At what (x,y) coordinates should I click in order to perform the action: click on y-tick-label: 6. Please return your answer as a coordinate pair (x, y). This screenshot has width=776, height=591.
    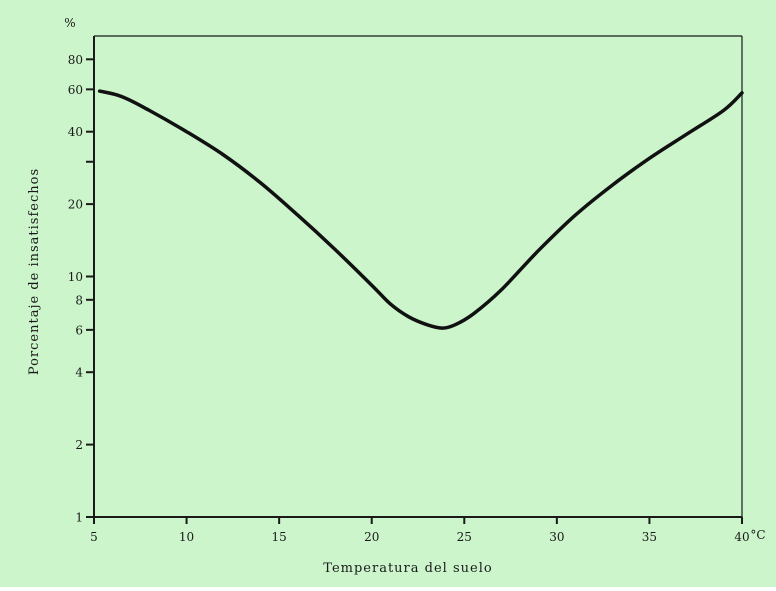
    Looking at the image, I should click on (79, 330).